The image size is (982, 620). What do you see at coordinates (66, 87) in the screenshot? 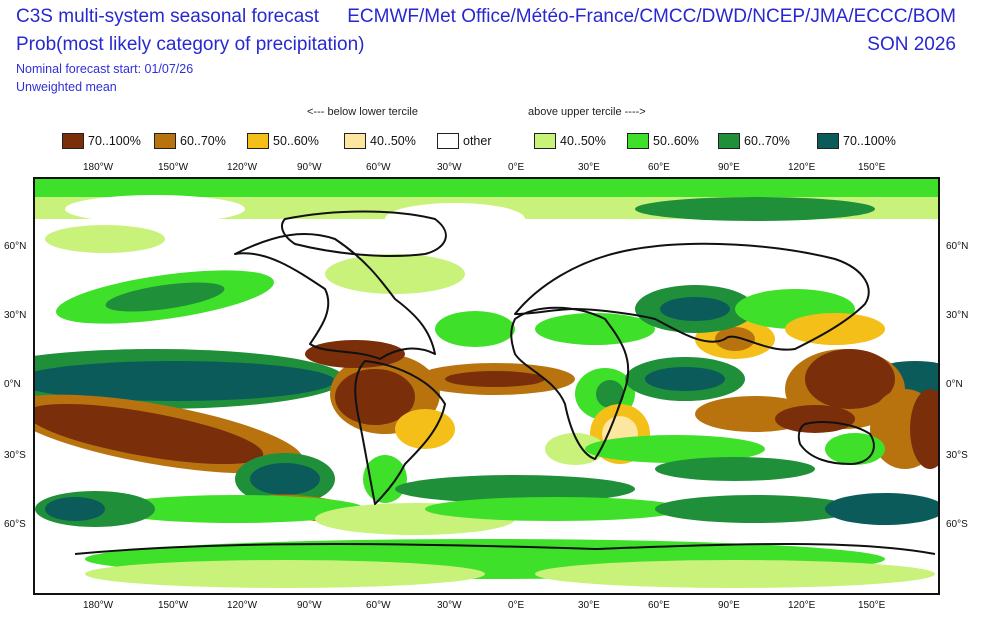
I see `weighting-text: Unweighted mean` at bounding box center [66, 87].